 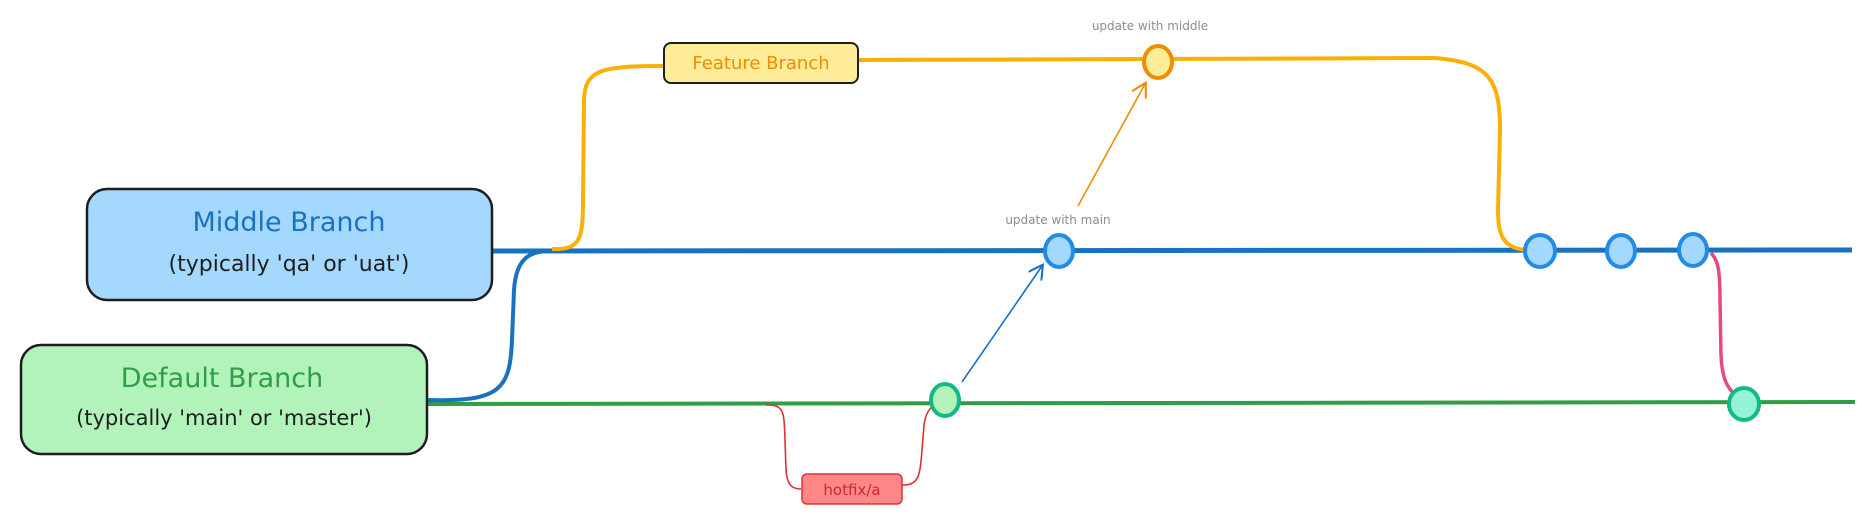 What do you see at coordinates (224, 418) in the screenshot?
I see `default-branch-subtitle: (typically 'main' or 'master')` at bounding box center [224, 418].